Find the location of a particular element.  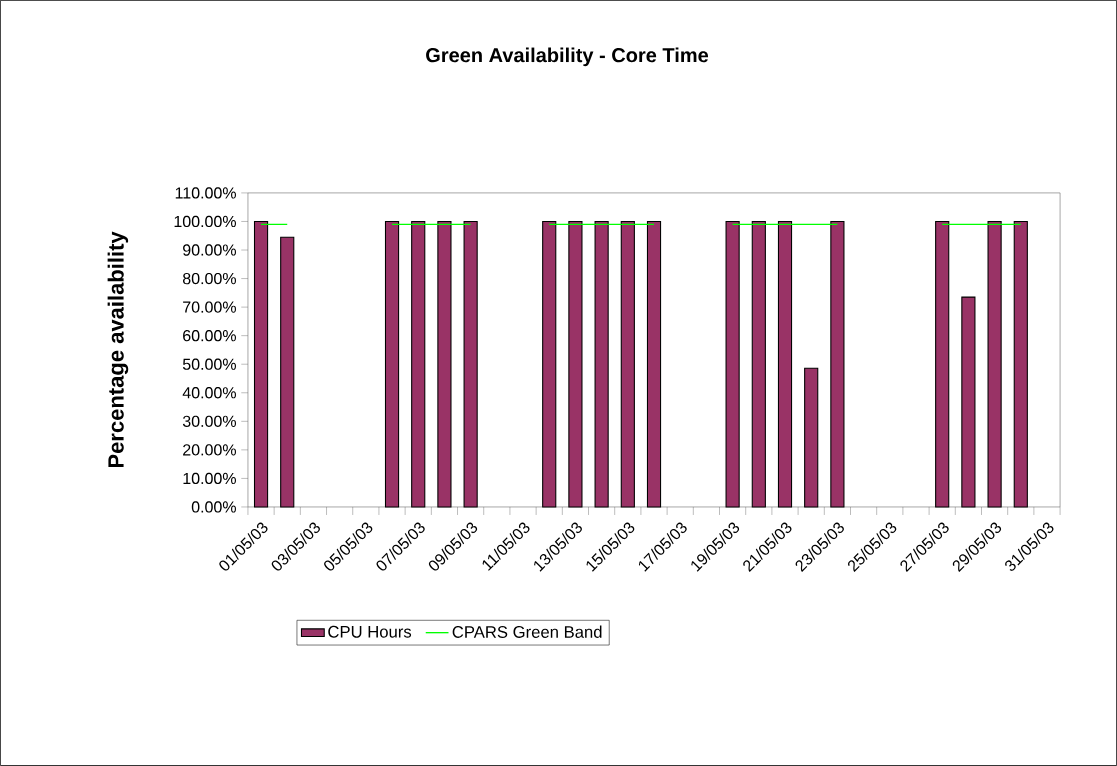

y-tick-label: 70.00% is located at coordinates (209, 307).